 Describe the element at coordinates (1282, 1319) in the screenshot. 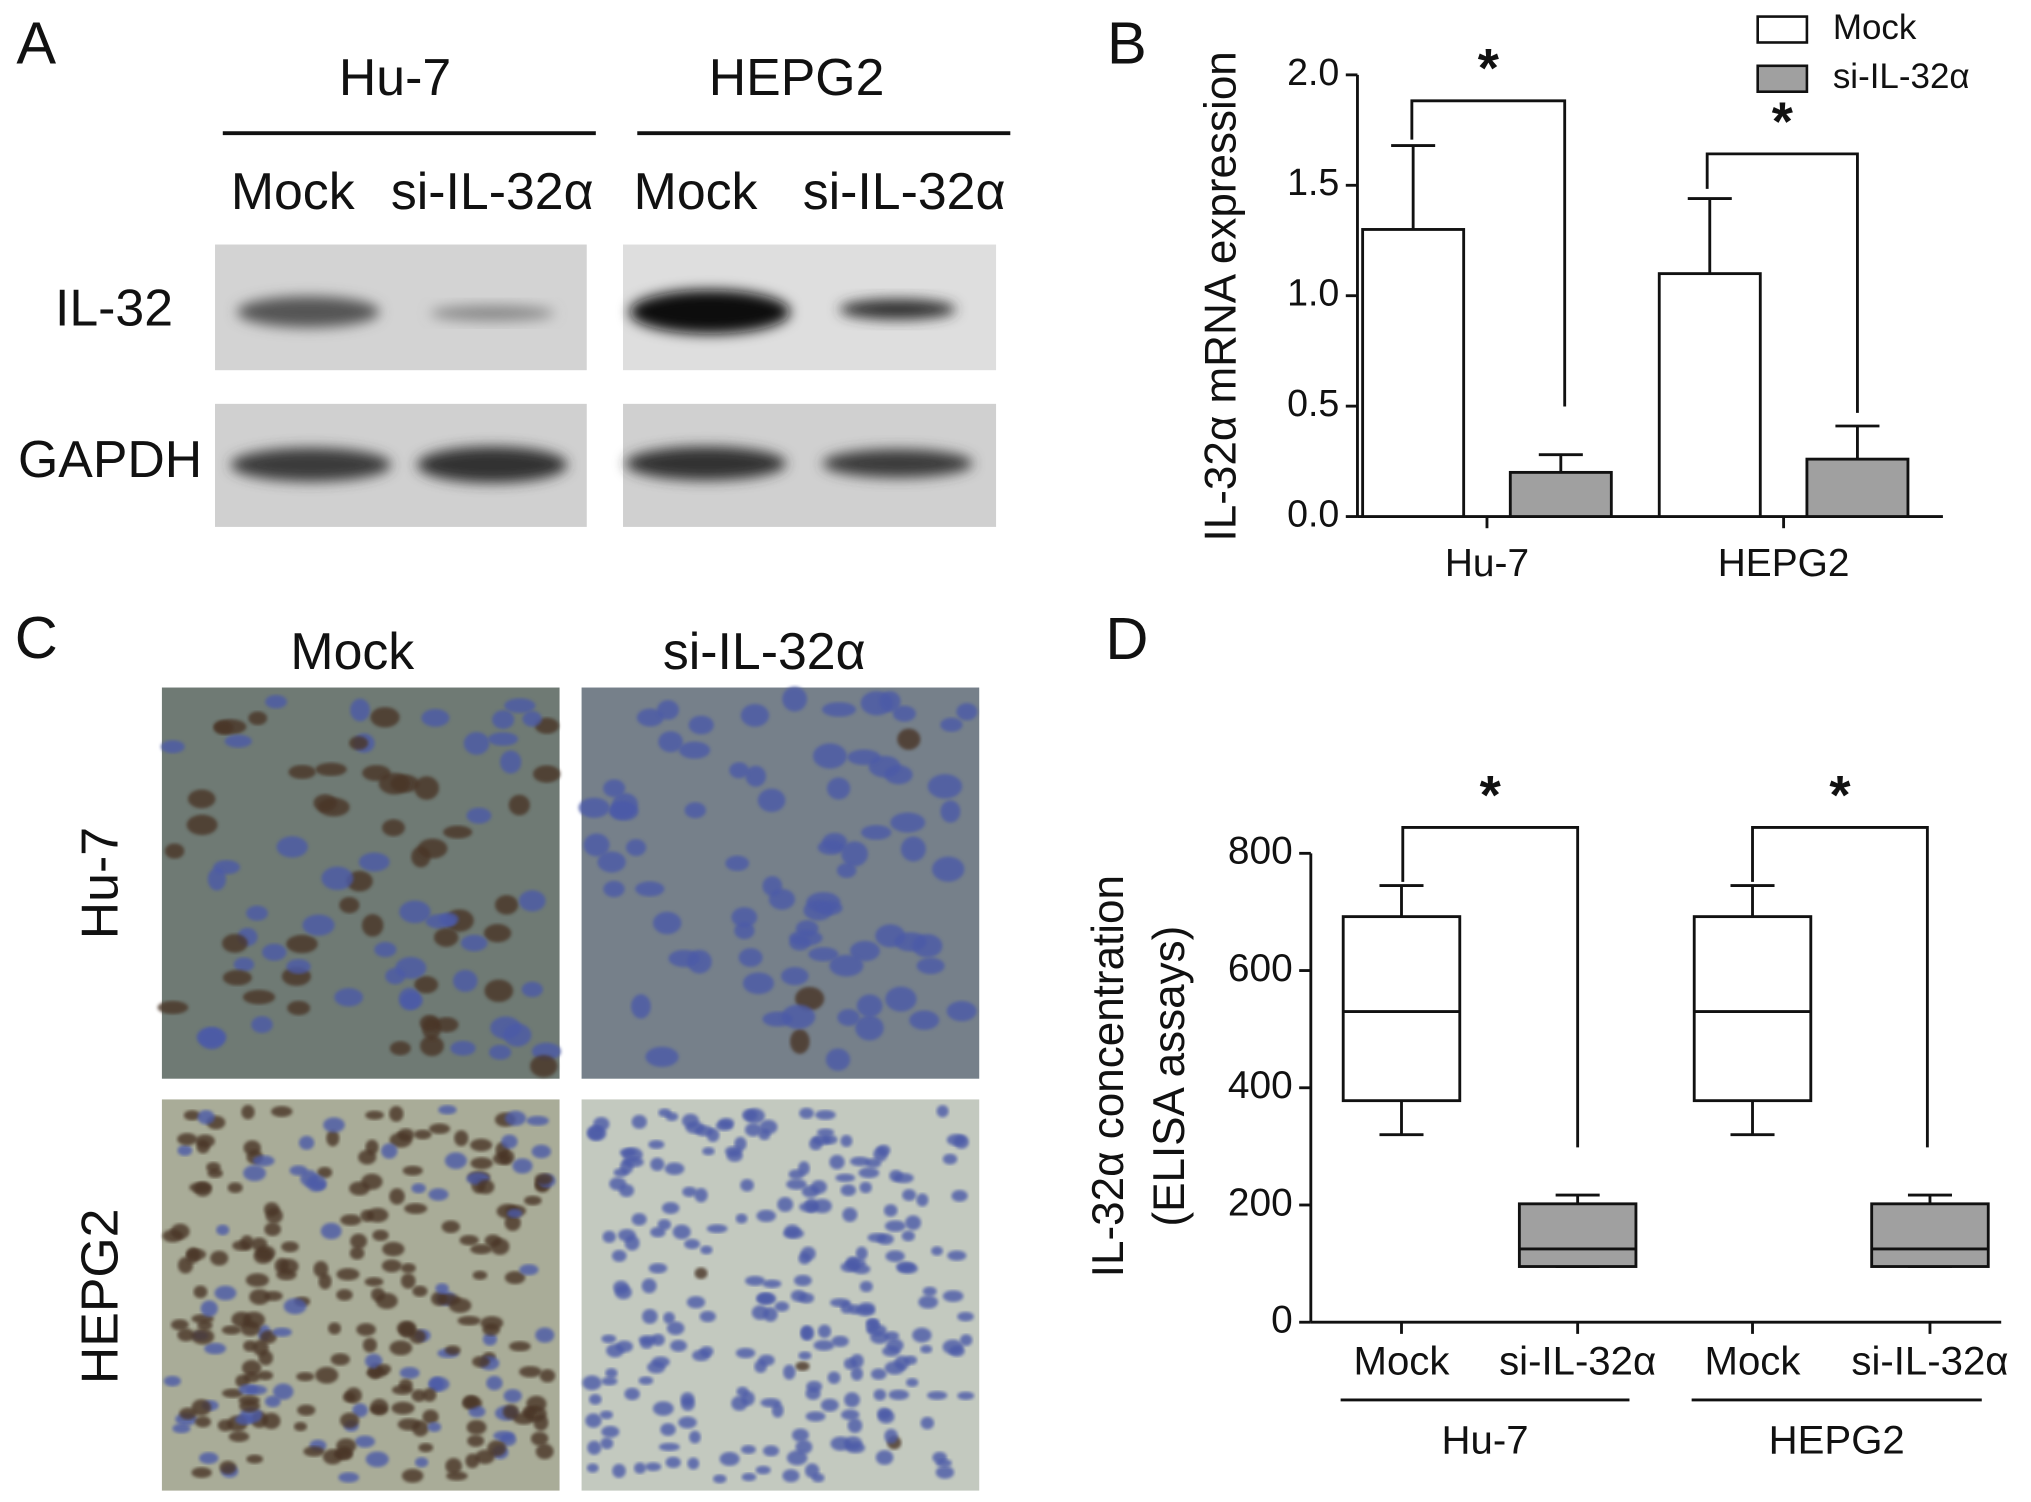

I see `y-tick-label: 0` at that location.